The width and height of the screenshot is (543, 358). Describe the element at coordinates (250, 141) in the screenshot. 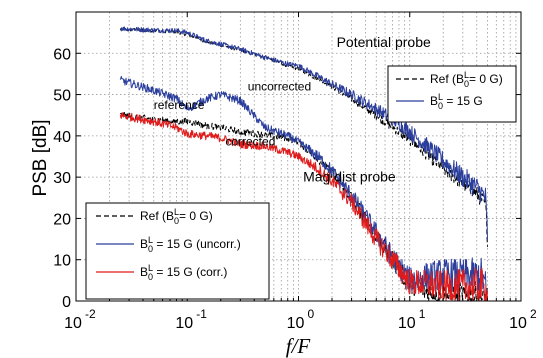

I see `annotation-label: corrected` at that location.